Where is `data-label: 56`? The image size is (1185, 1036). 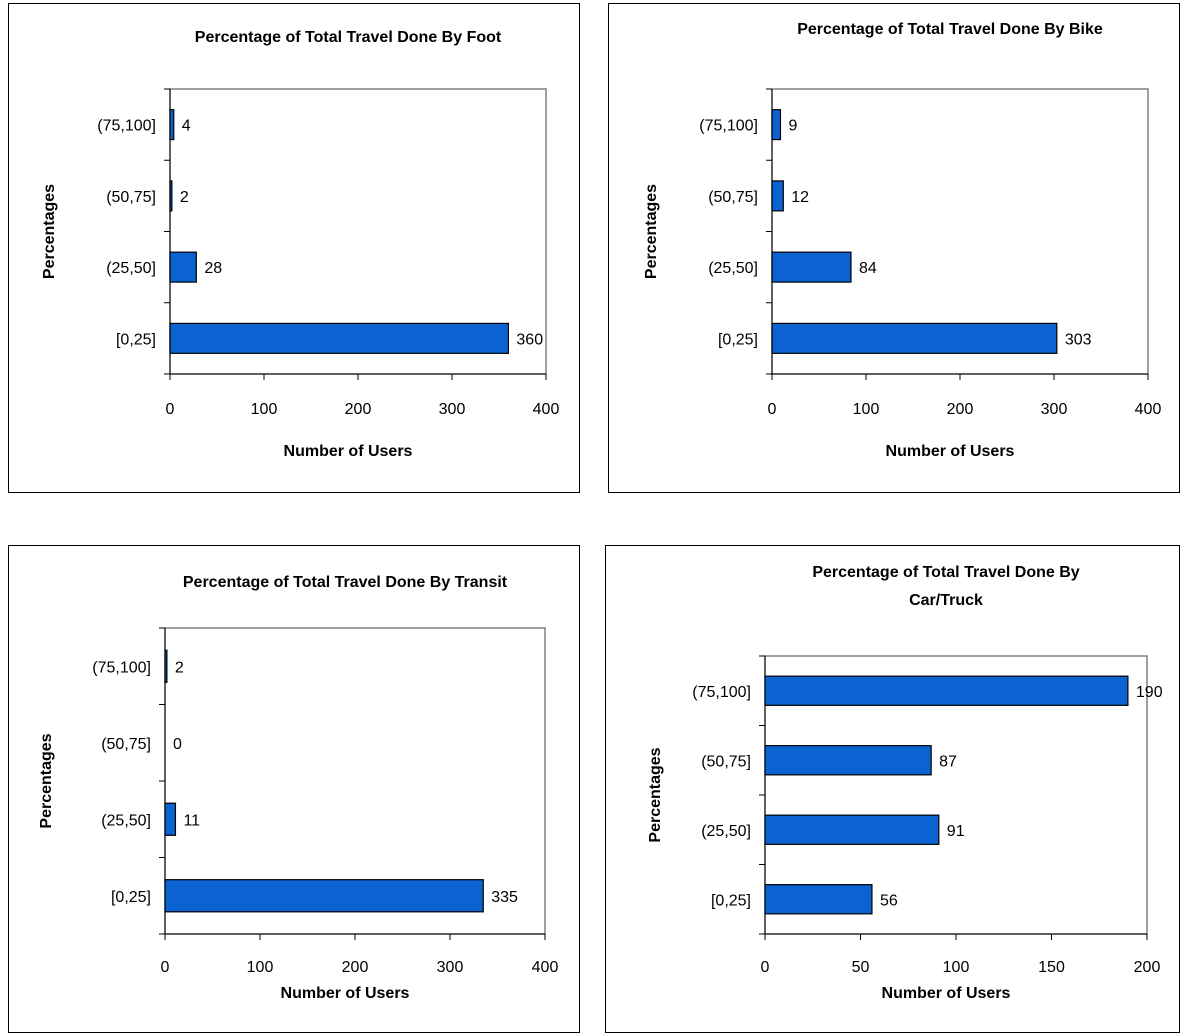 data-label: 56 is located at coordinates (889, 900).